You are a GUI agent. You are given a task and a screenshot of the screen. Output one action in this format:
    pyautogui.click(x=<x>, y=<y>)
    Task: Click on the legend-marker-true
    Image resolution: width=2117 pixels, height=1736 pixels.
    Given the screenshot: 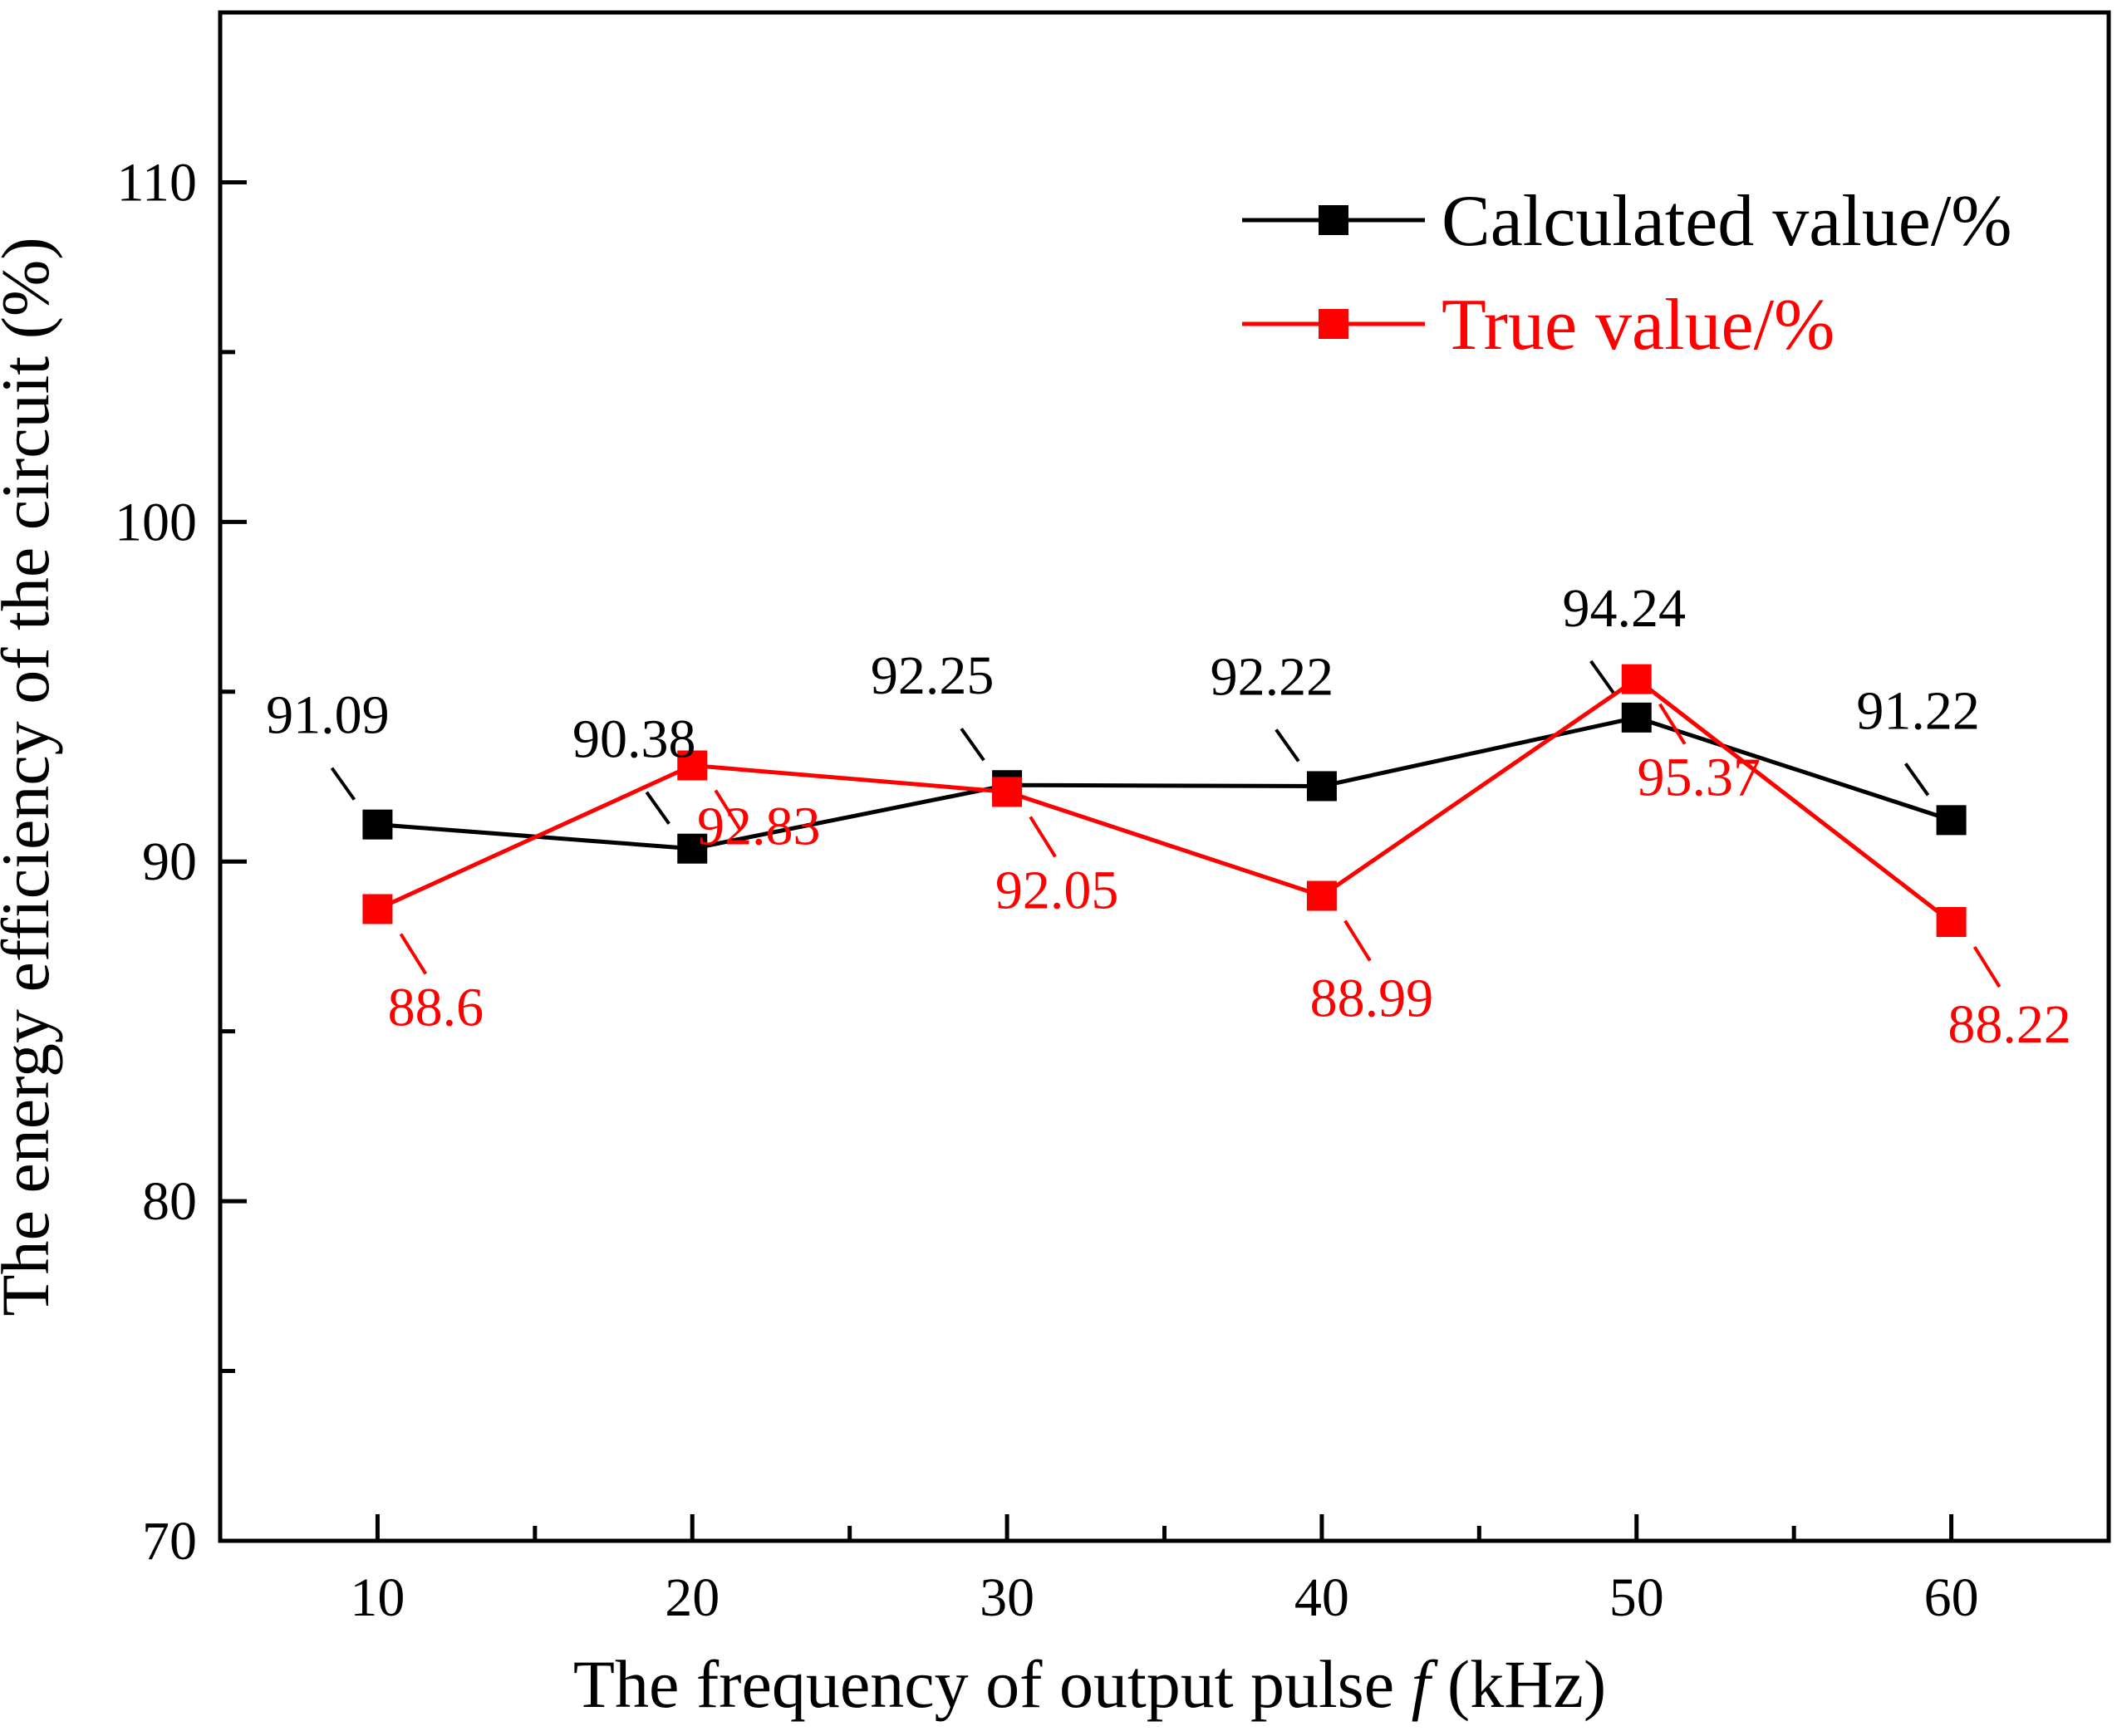 What is the action you would take?
    pyautogui.click(x=1333, y=324)
    